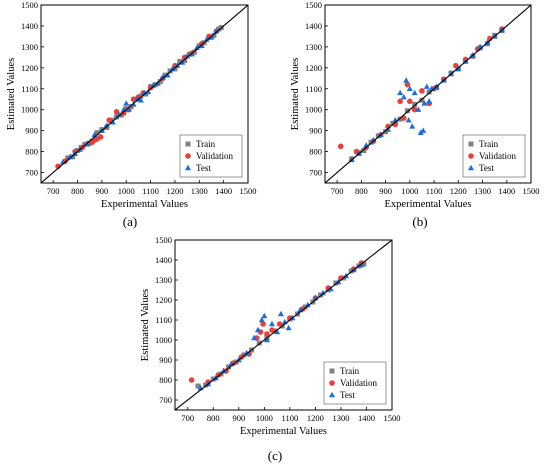 Image resolution: width=550 pixels, height=470 pixels. Describe the element at coordinates (130, 221) in the screenshot. I see `panel-label: (a)` at that location.